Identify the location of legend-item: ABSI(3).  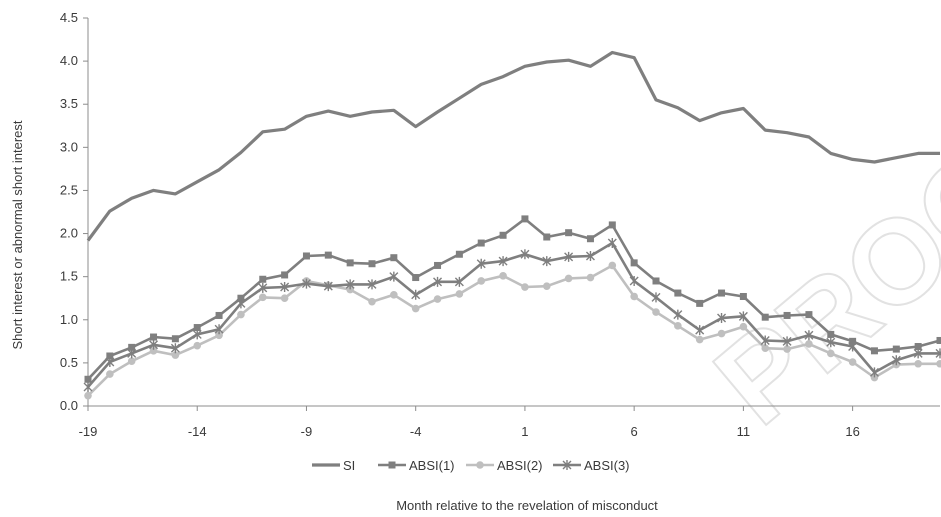
(591, 465).